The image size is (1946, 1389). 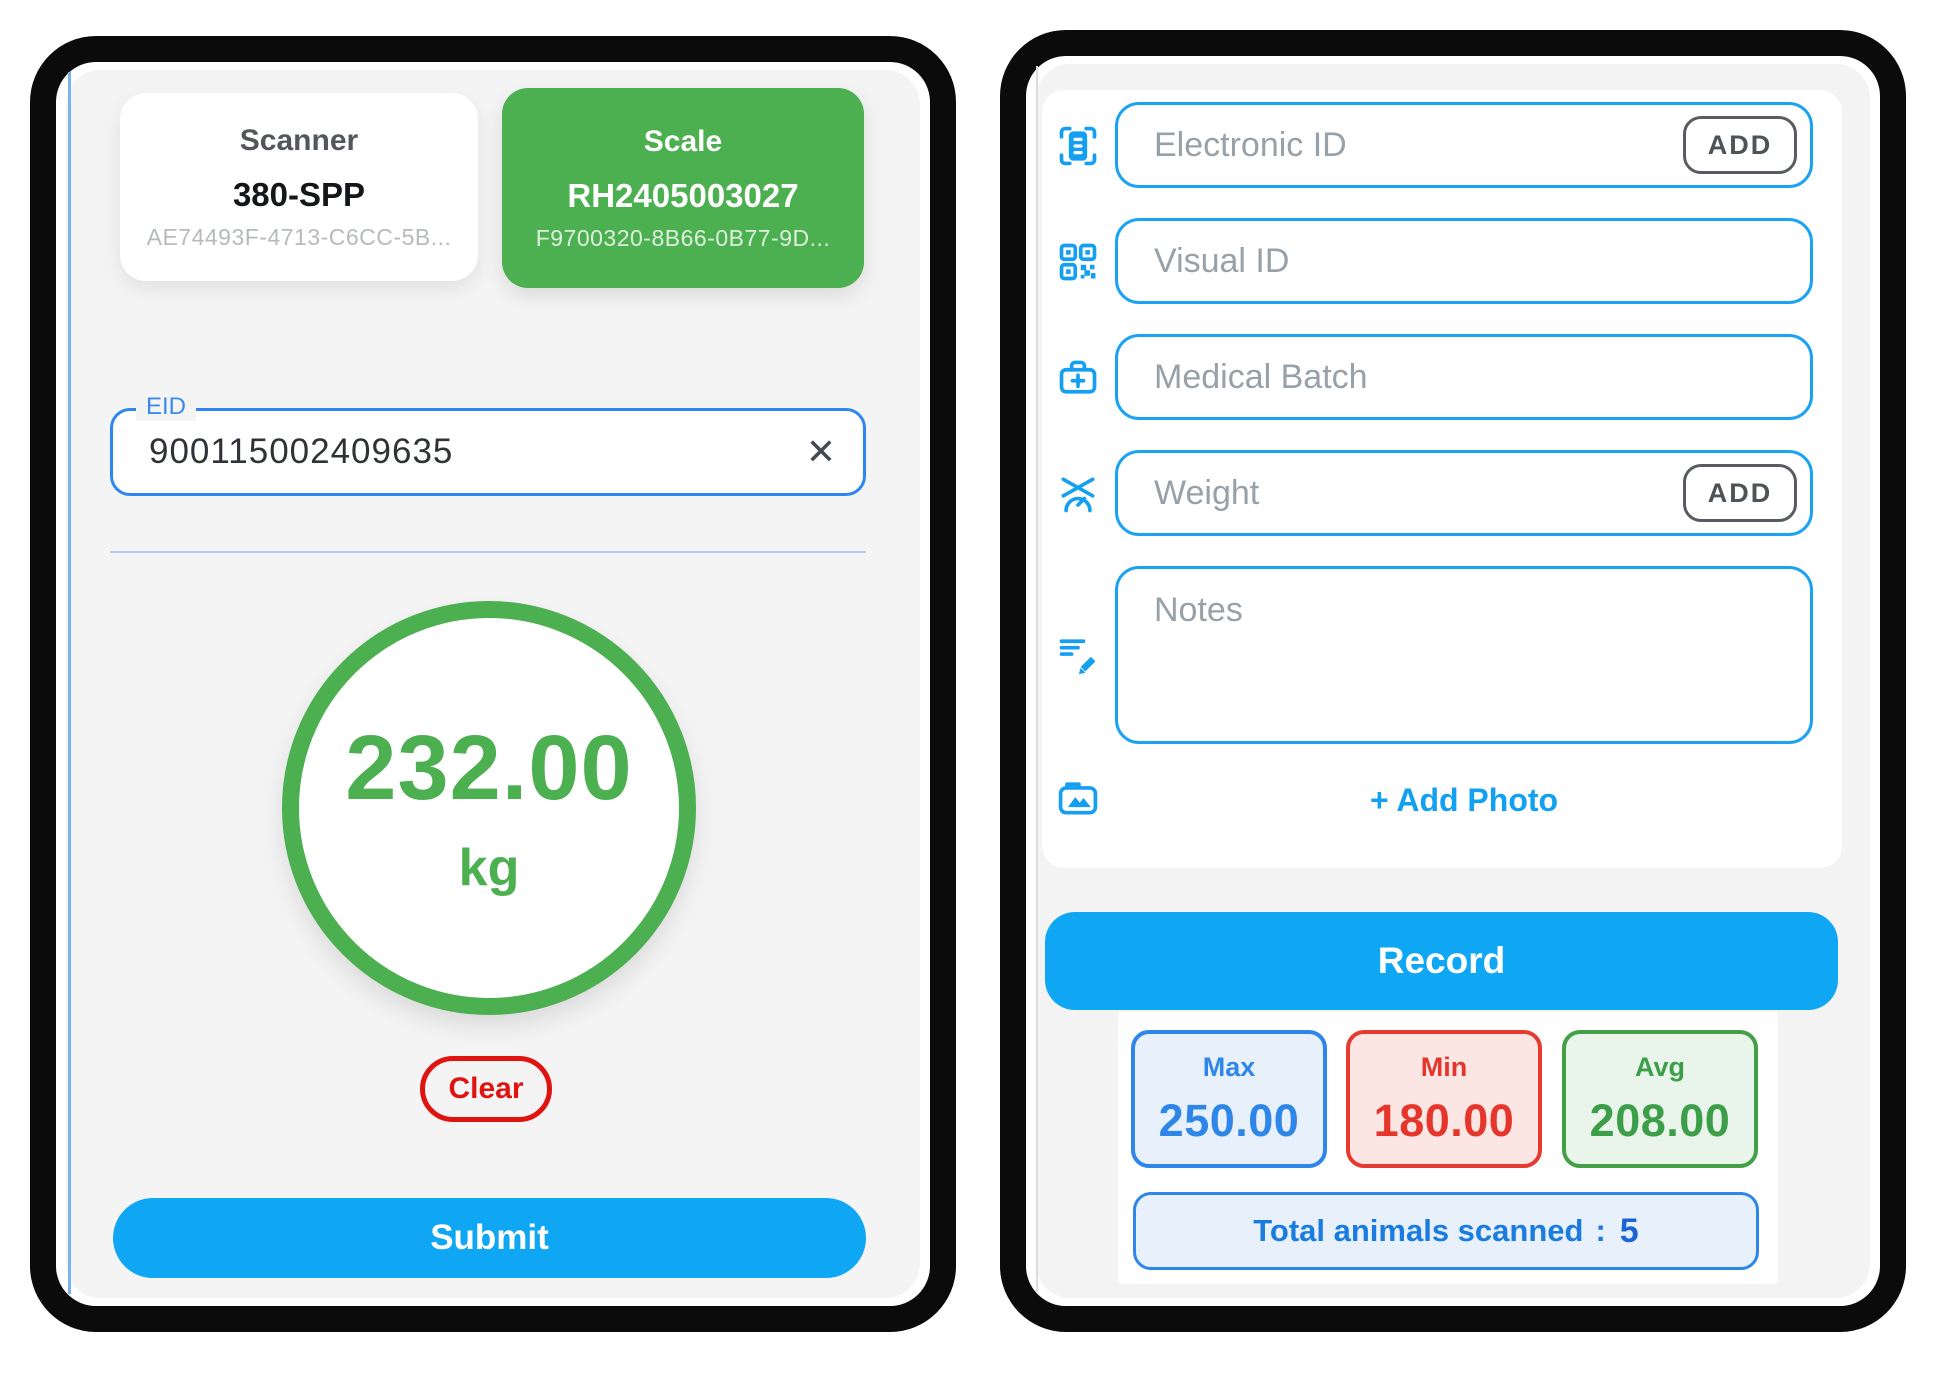 I want to click on notes-icon, so click(x=1078, y=655).